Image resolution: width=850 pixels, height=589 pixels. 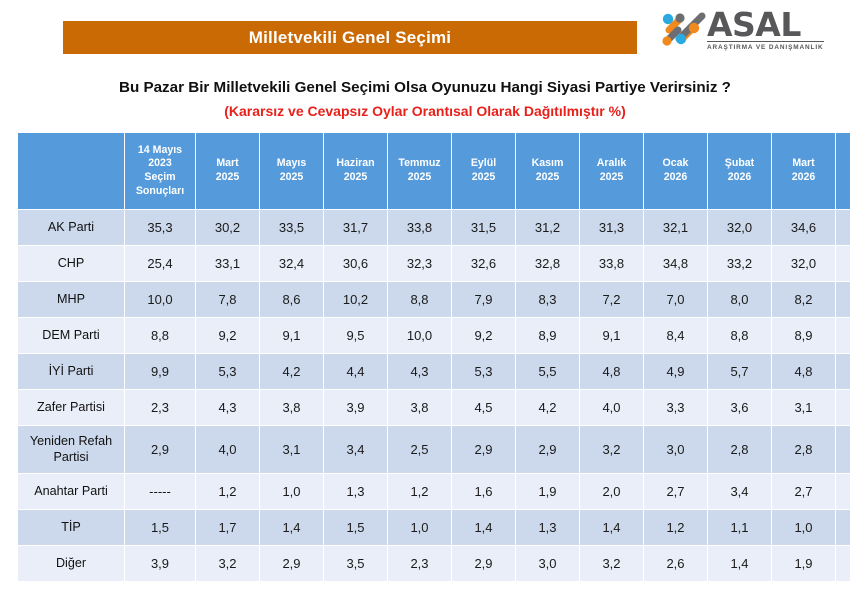 What do you see at coordinates (547, 163) in the screenshot?
I see `header-cell-line: Kasım` at bounding box center [547, 163].